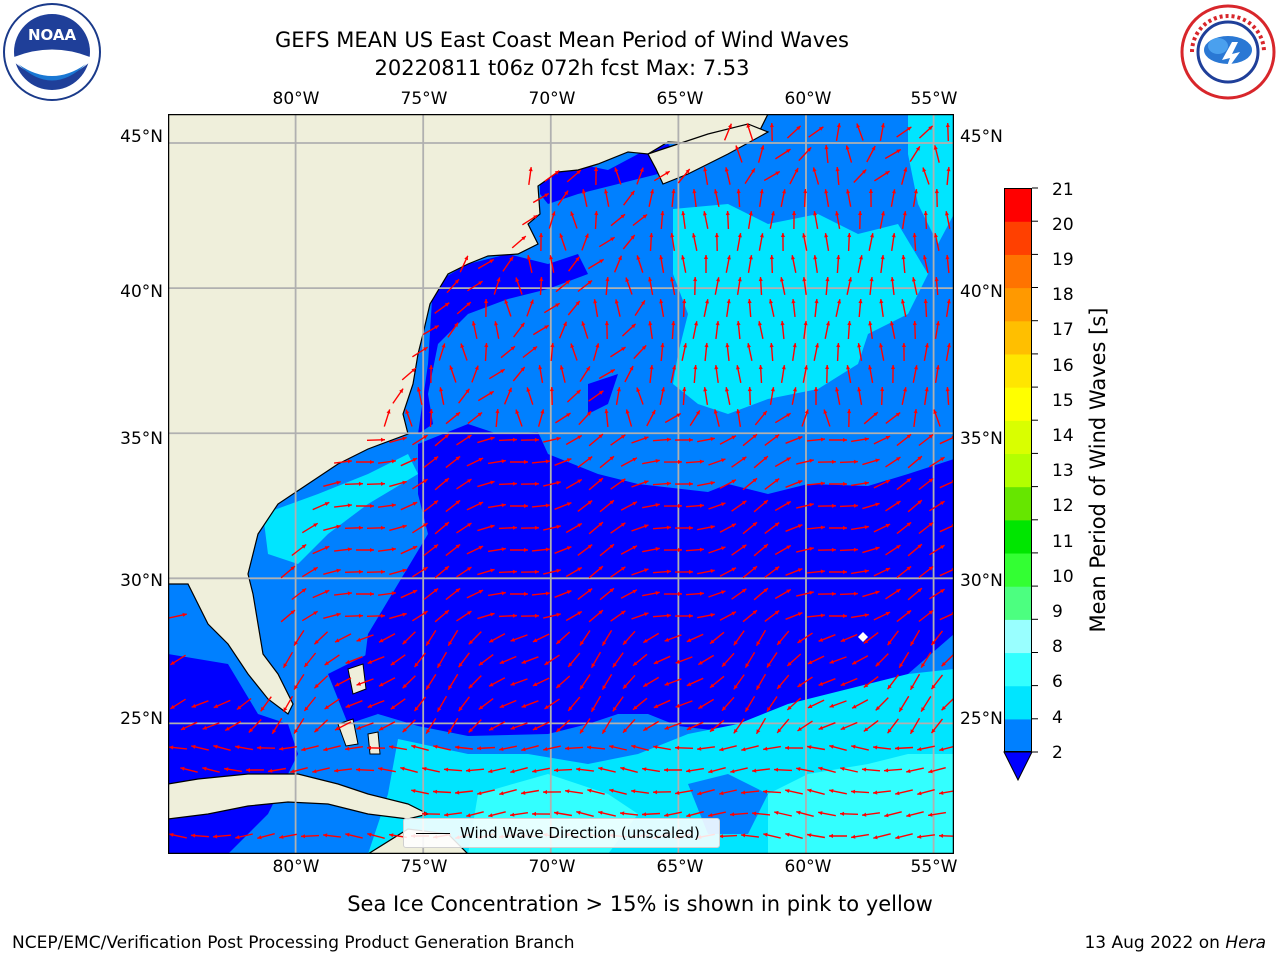  I want to click on colorbar-canvas, so click(1020, 484).